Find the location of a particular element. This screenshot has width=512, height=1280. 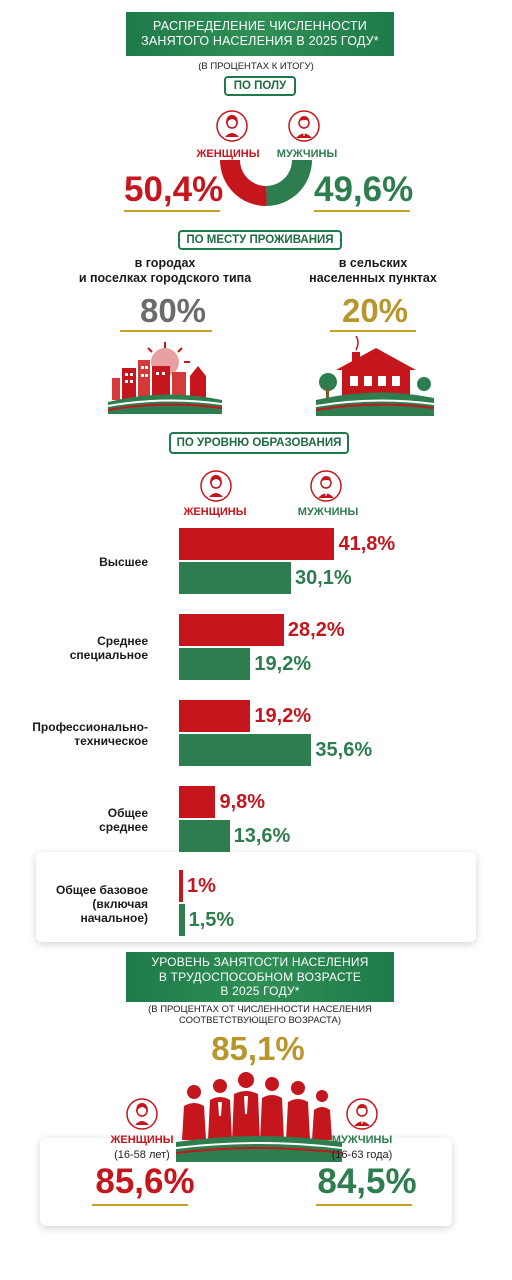

education-category-label: Профессионально-техническое is located at coordinates (90, 734).